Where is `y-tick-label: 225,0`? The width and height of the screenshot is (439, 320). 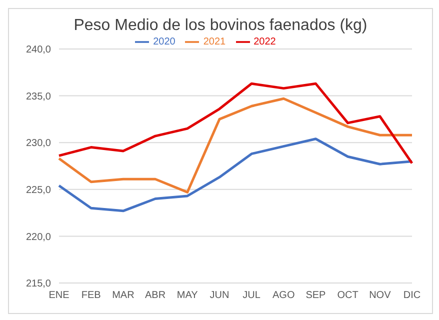 y-tick-label: 225,0 is located at coordinates (39, 190).